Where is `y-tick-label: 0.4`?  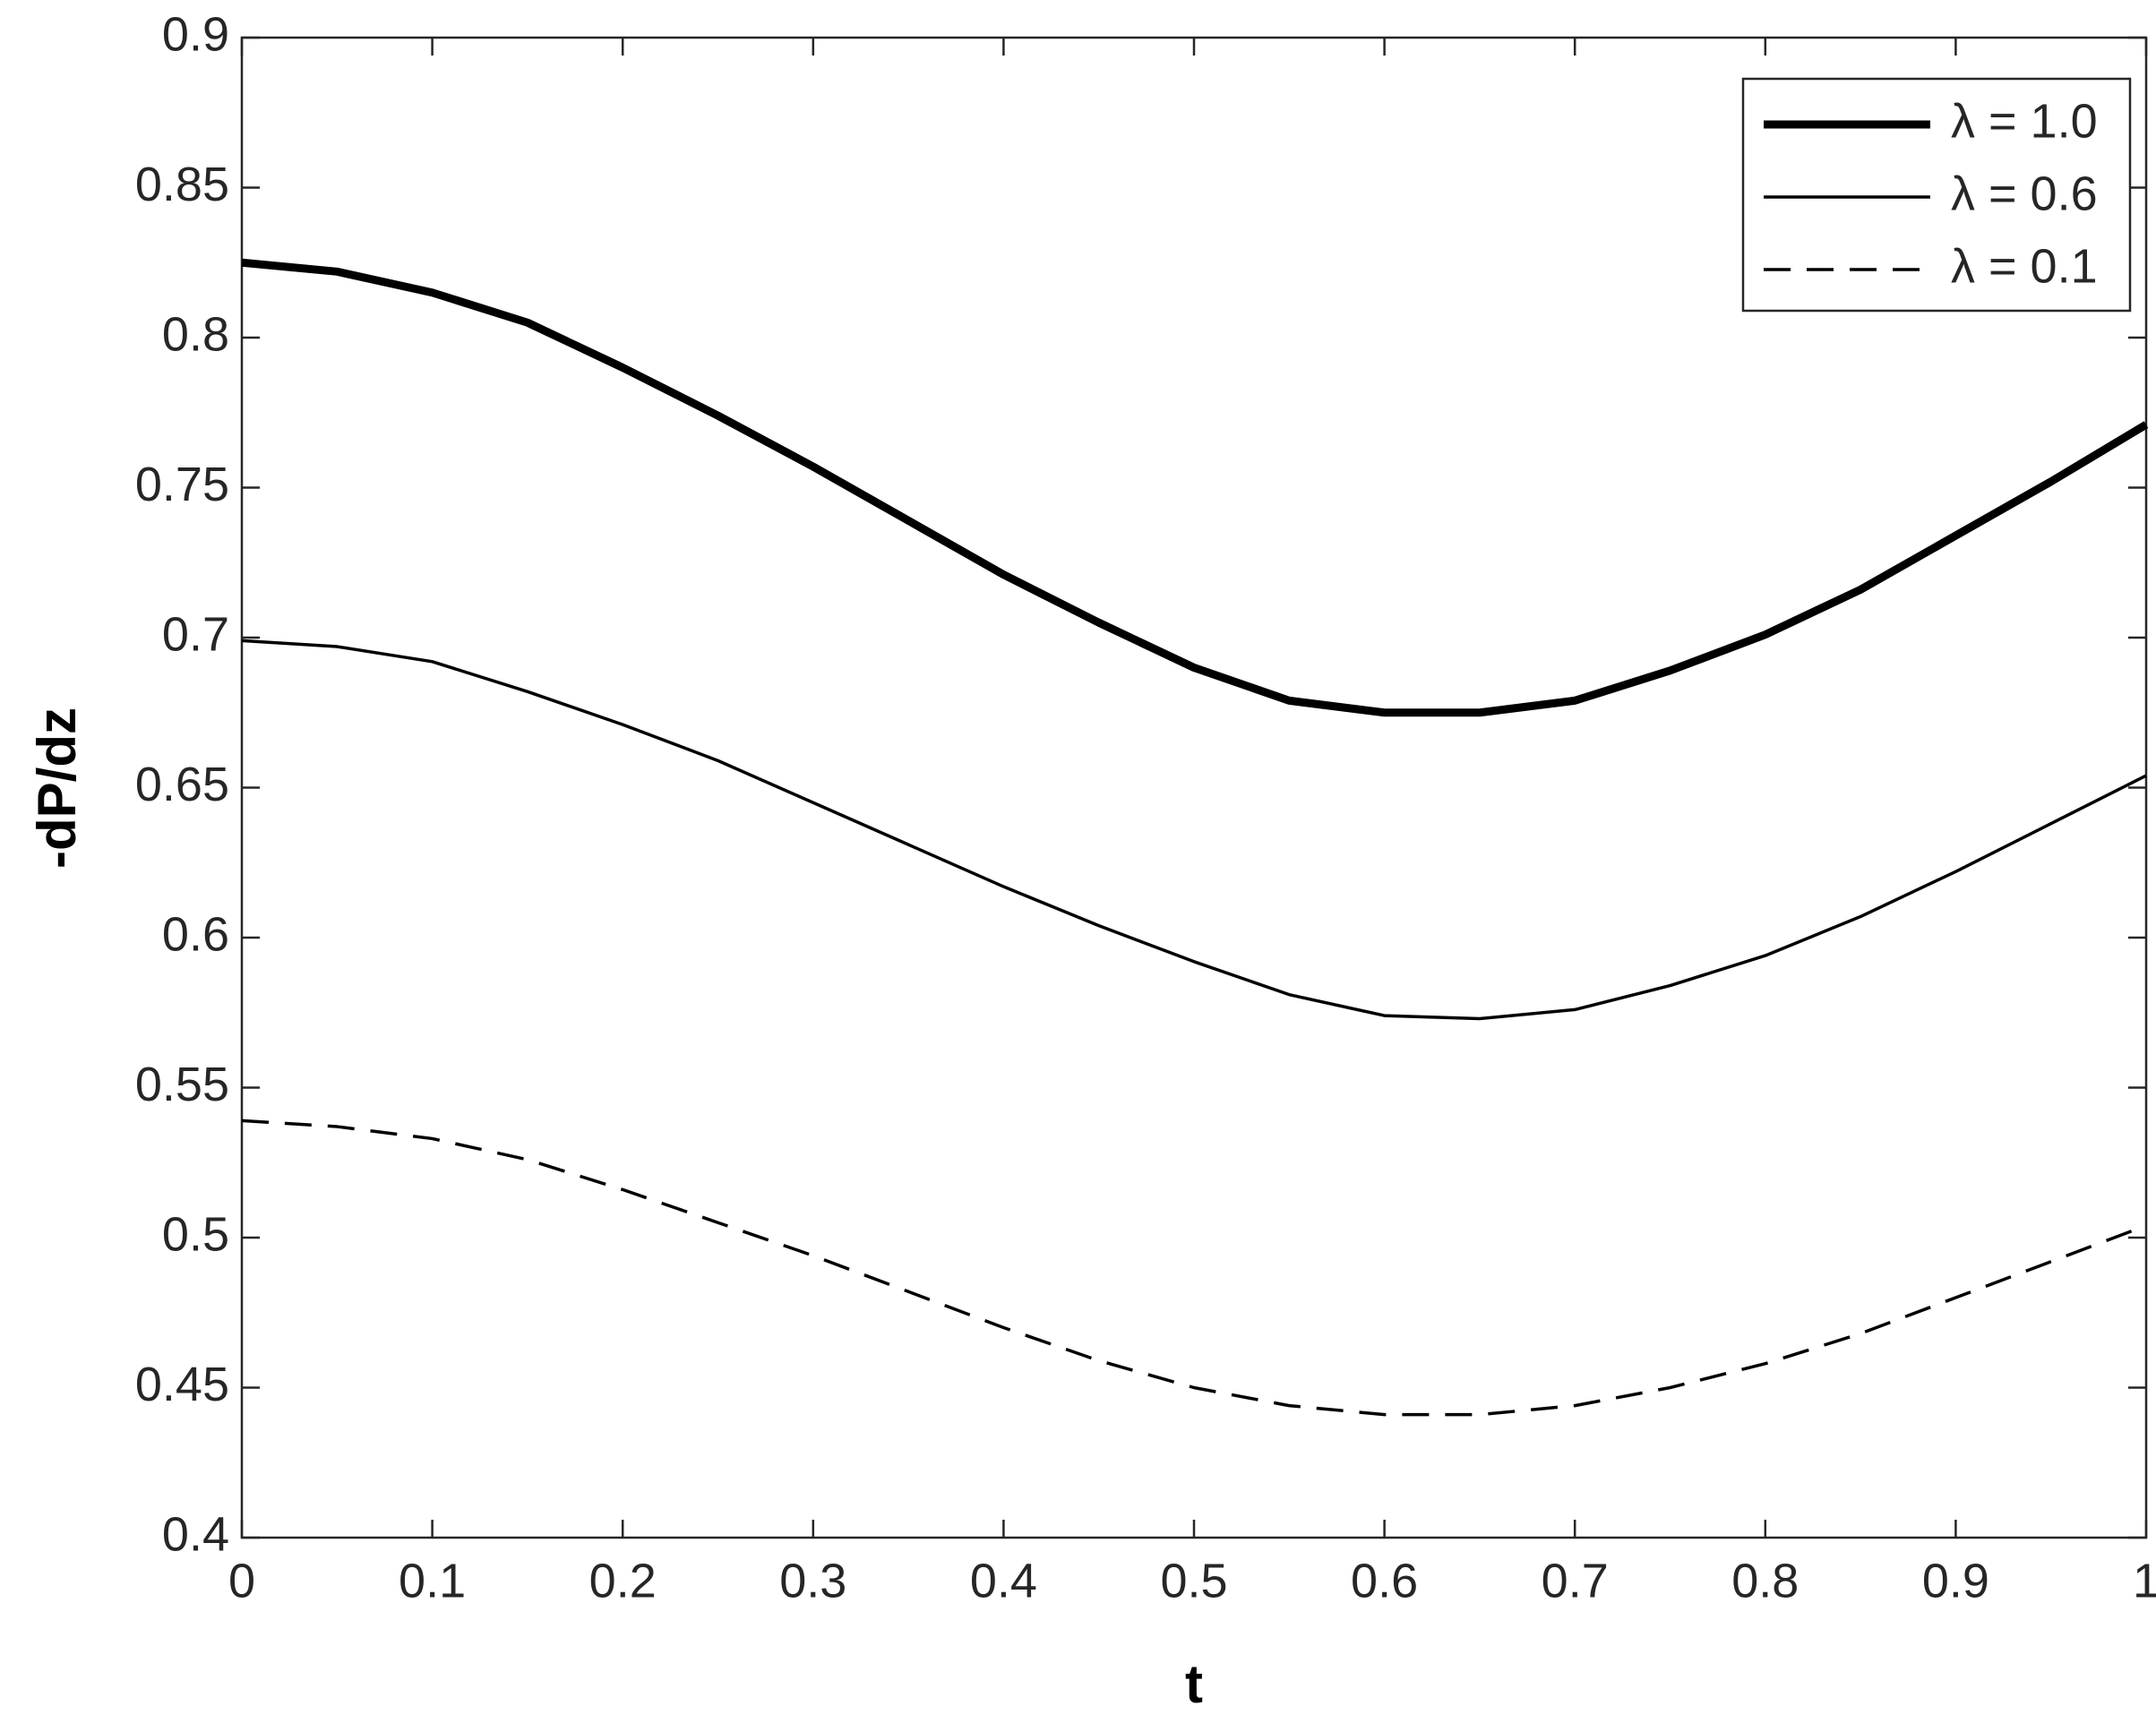
y-tick-label: 0.4 is located at coordinates (195, 1534).